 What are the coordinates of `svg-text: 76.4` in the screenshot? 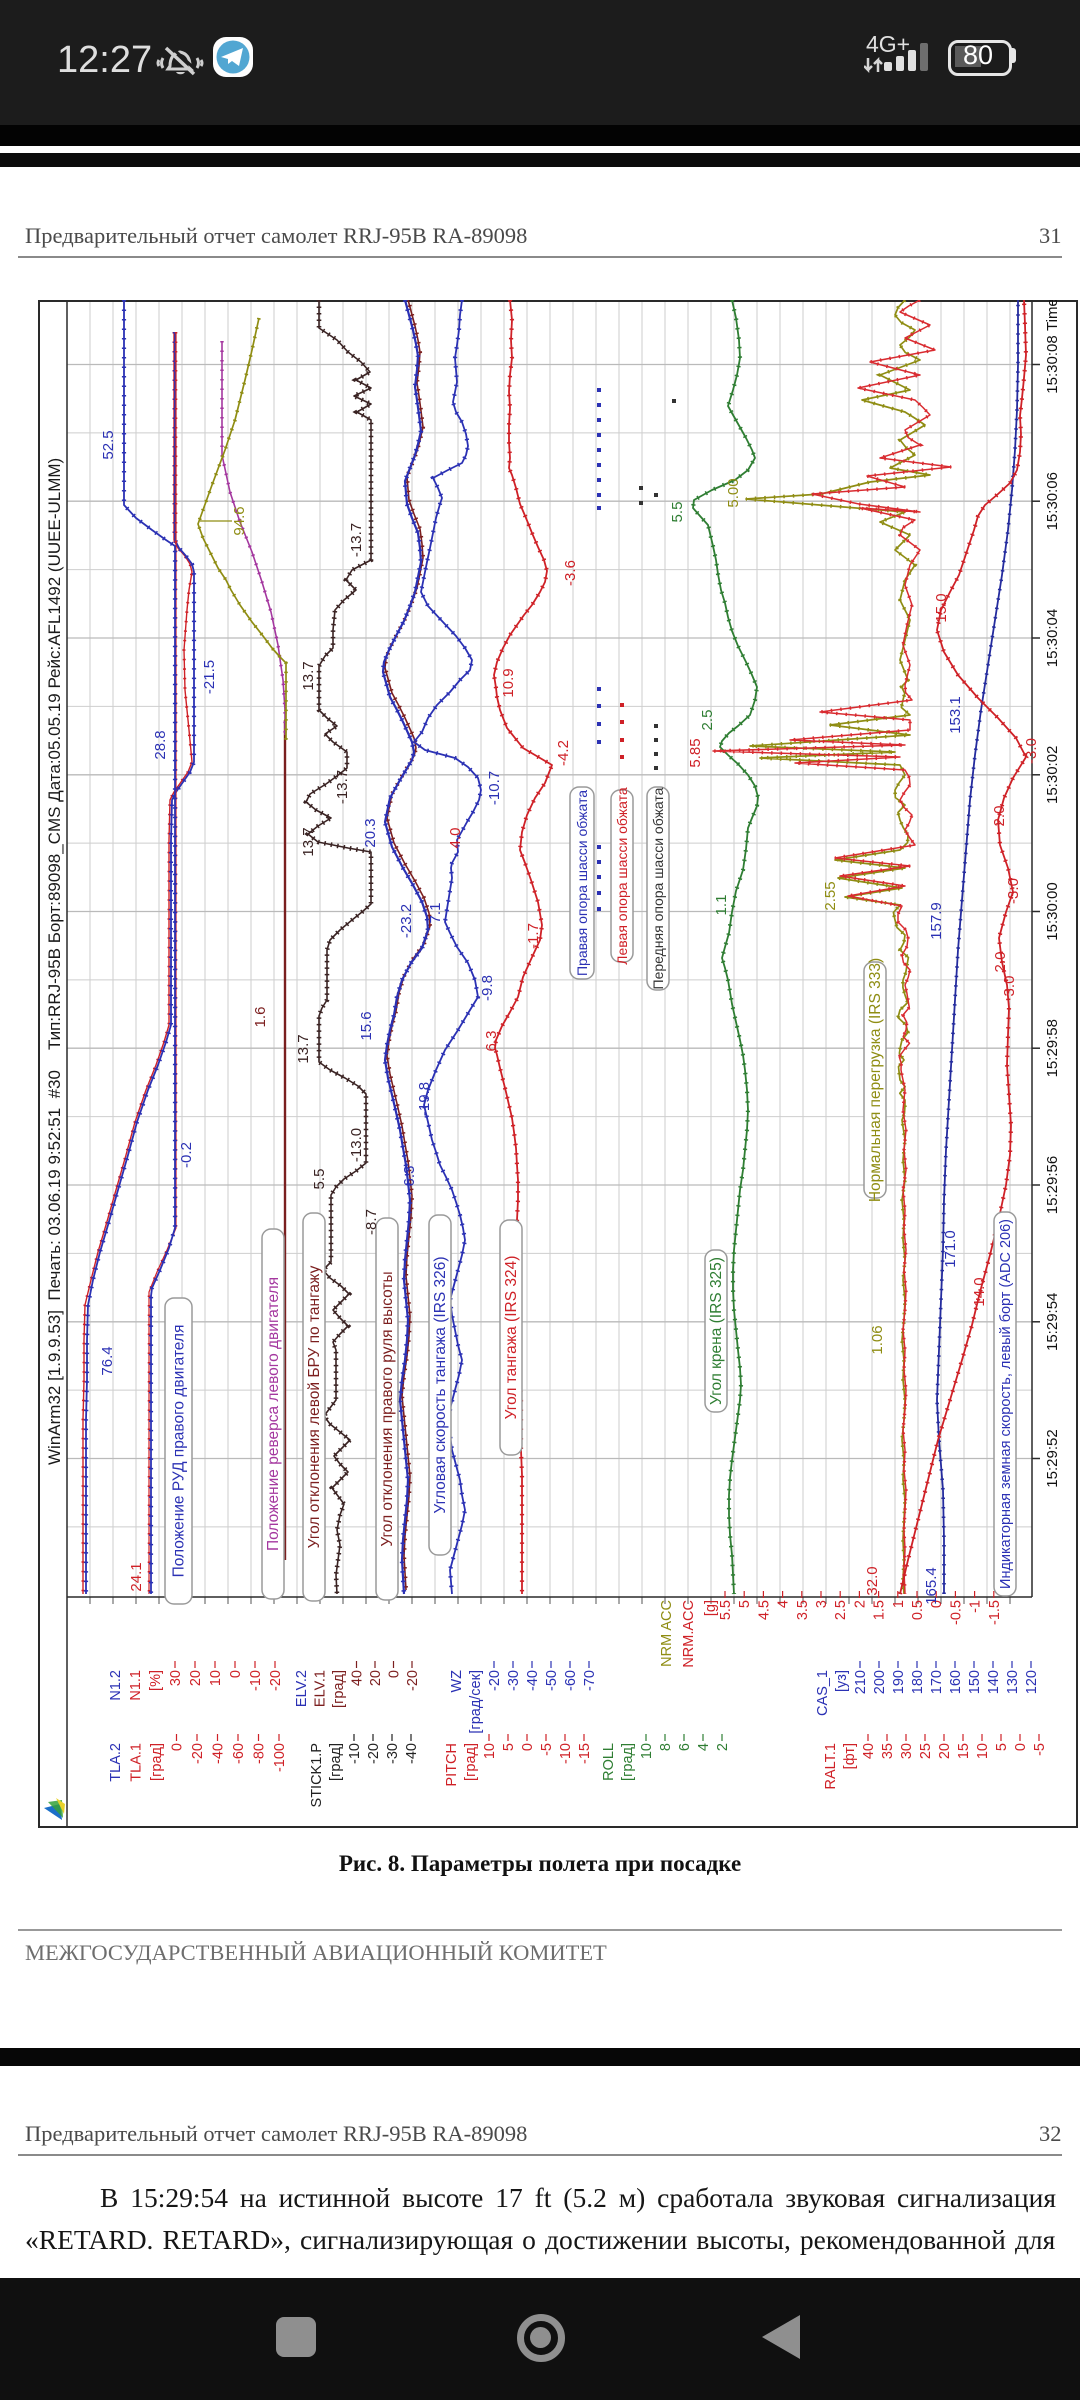 It's located at (107, 1360).